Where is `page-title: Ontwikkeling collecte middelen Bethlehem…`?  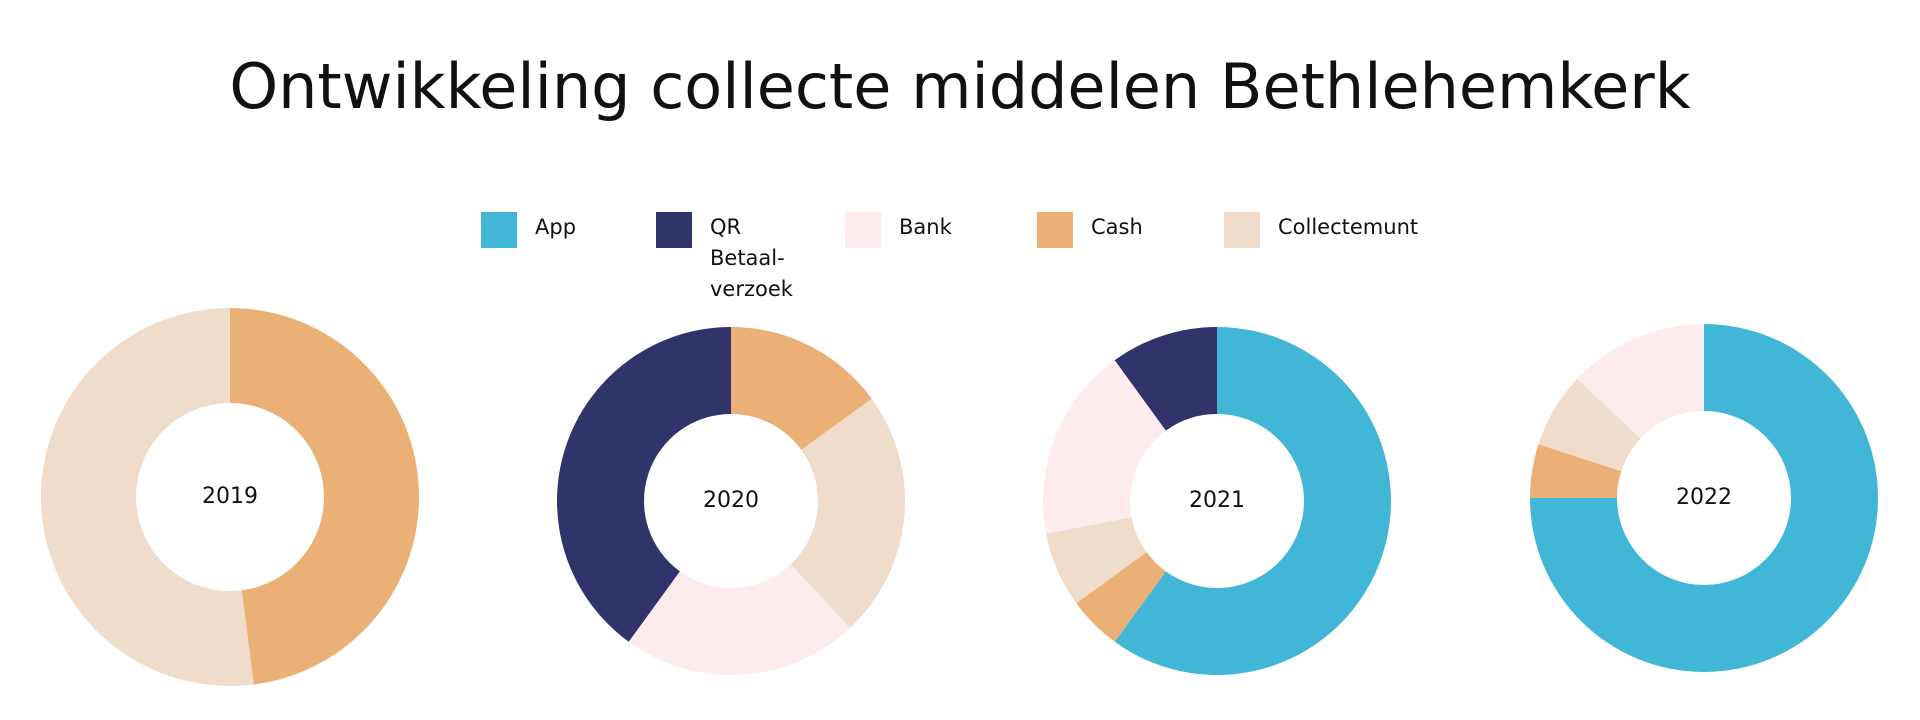 page-title: Ontwikkeling collecte middelen Bethlehem… is located at coordinates (960, 86).